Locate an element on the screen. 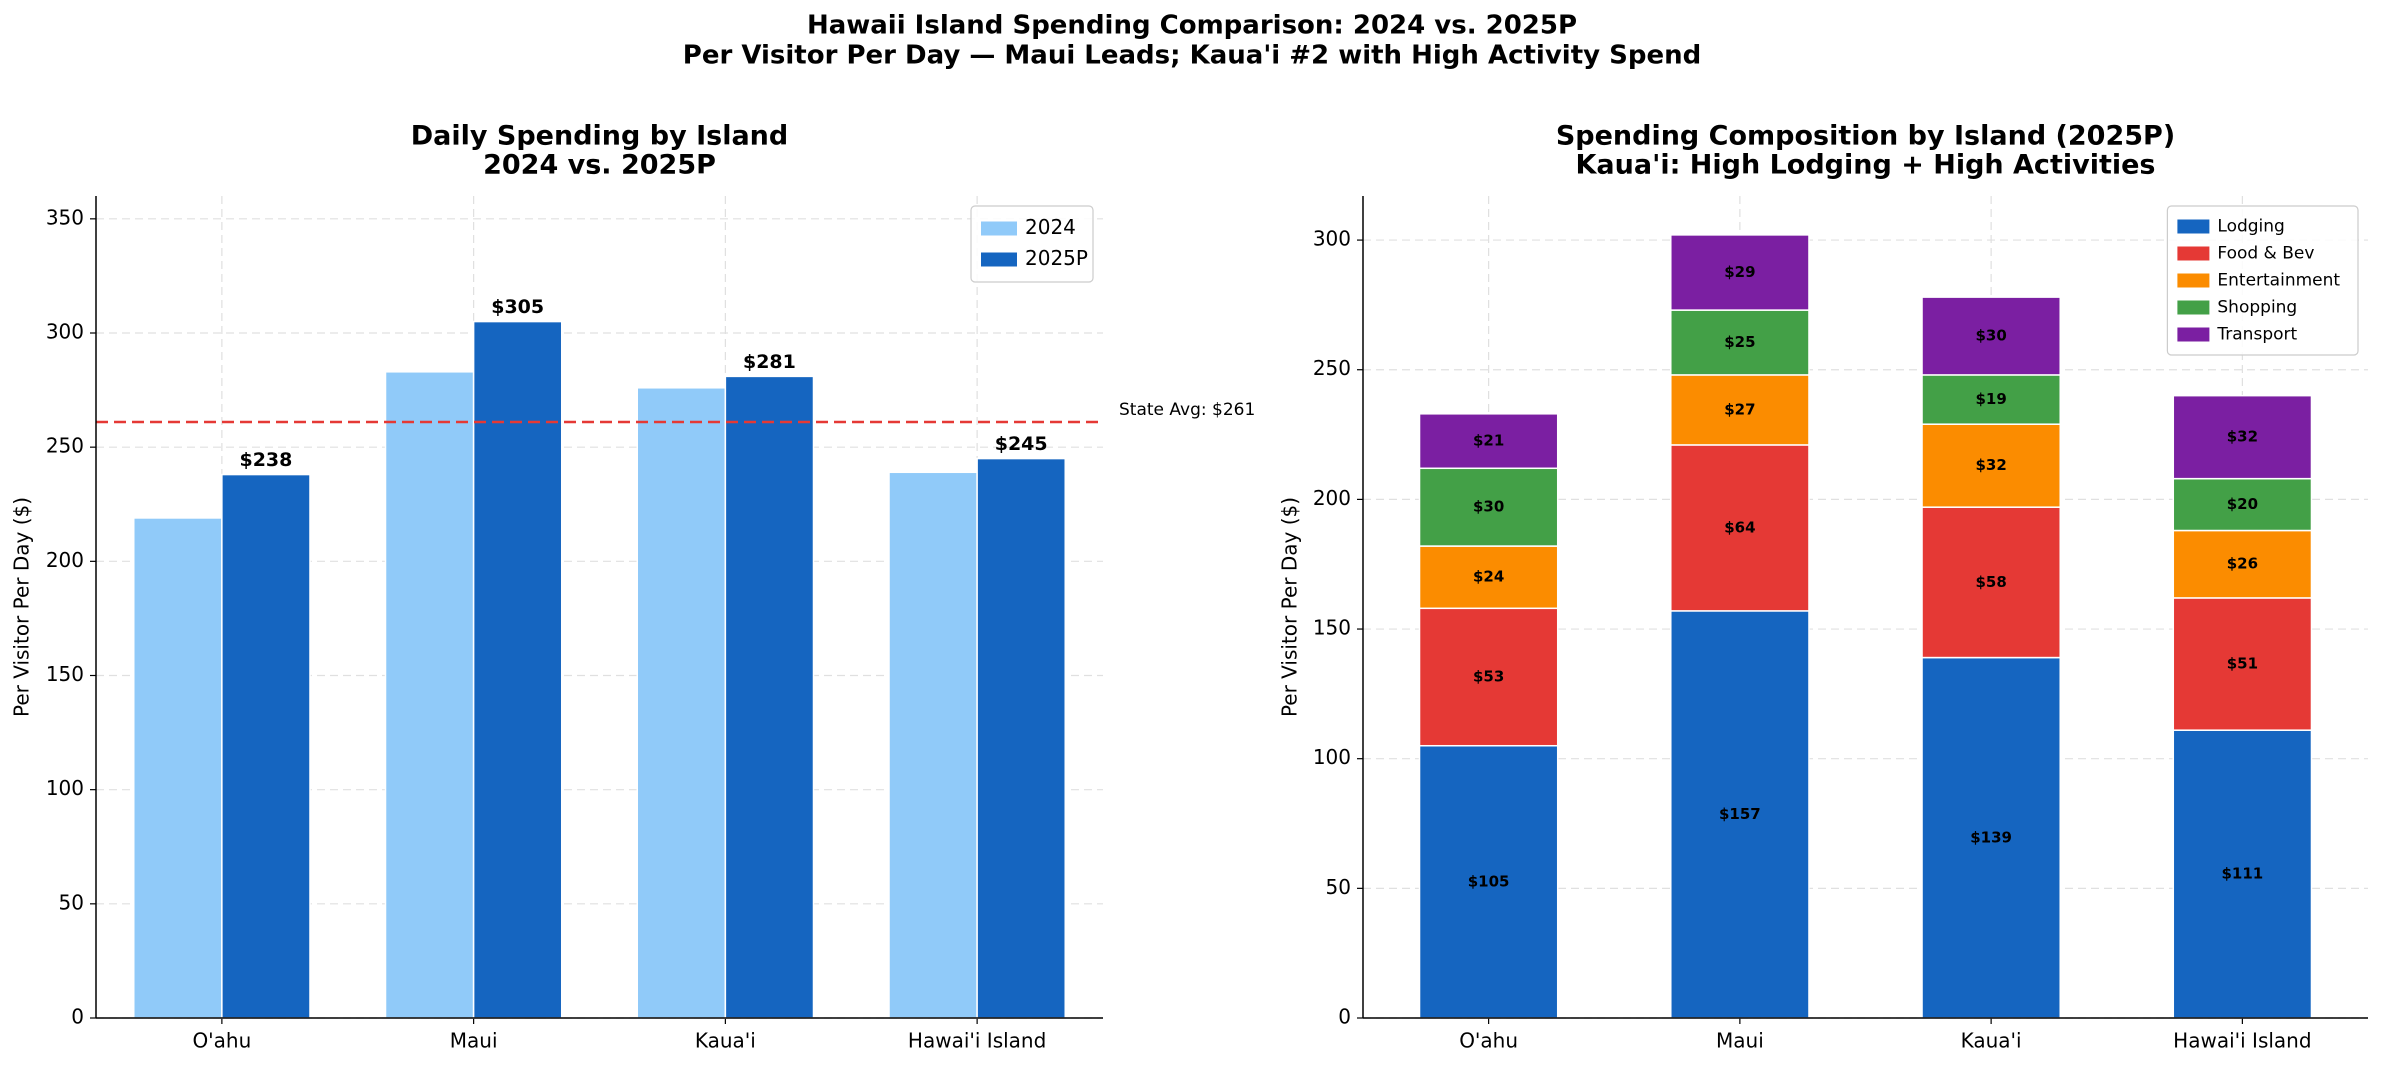 This screenshot has width=2385, height=1068. value-label: $58 is located at coordinates (1990, 582).